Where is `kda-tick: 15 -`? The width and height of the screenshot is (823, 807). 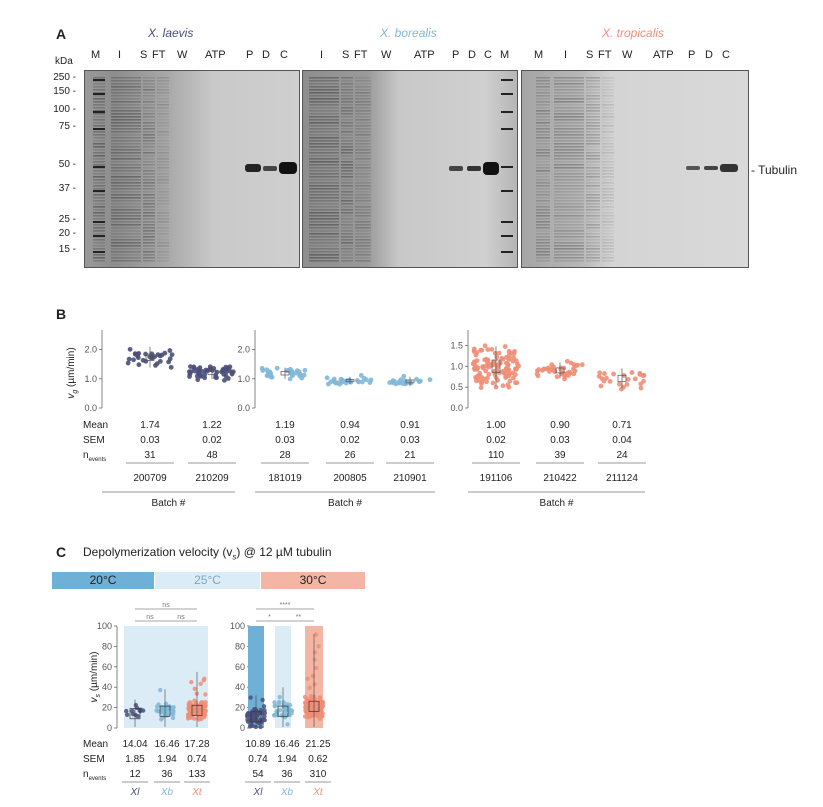 kda-tick: 15 - is located at coordinates (67, 249).